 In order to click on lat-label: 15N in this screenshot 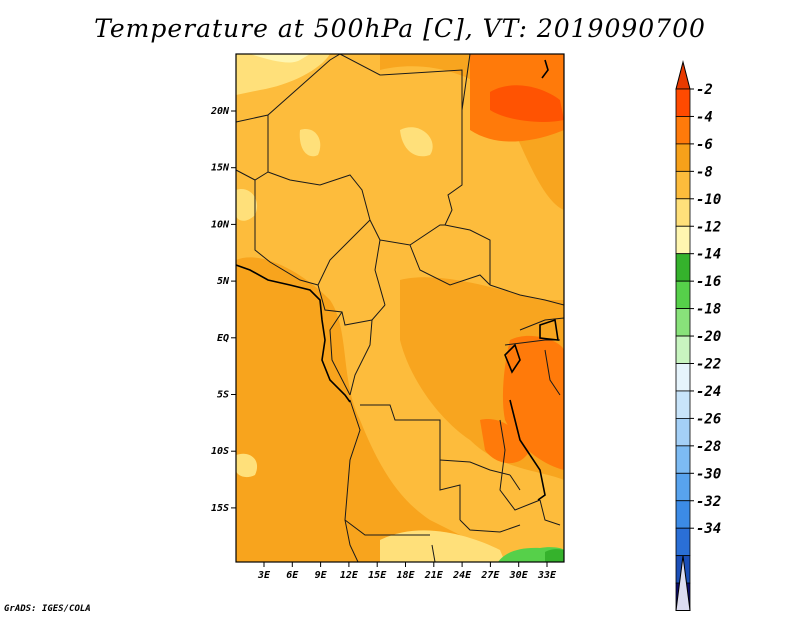, I will do `click(220, 168)`.